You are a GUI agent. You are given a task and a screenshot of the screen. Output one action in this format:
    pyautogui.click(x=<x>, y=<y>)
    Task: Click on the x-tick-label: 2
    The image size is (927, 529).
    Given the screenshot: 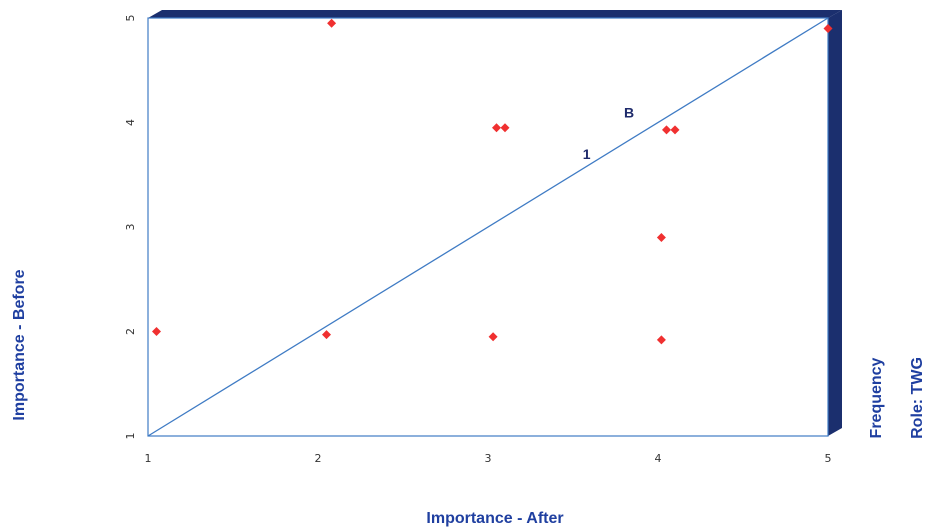 What is the action you would take?
    pyautogui.click(x=318, y=458)
    